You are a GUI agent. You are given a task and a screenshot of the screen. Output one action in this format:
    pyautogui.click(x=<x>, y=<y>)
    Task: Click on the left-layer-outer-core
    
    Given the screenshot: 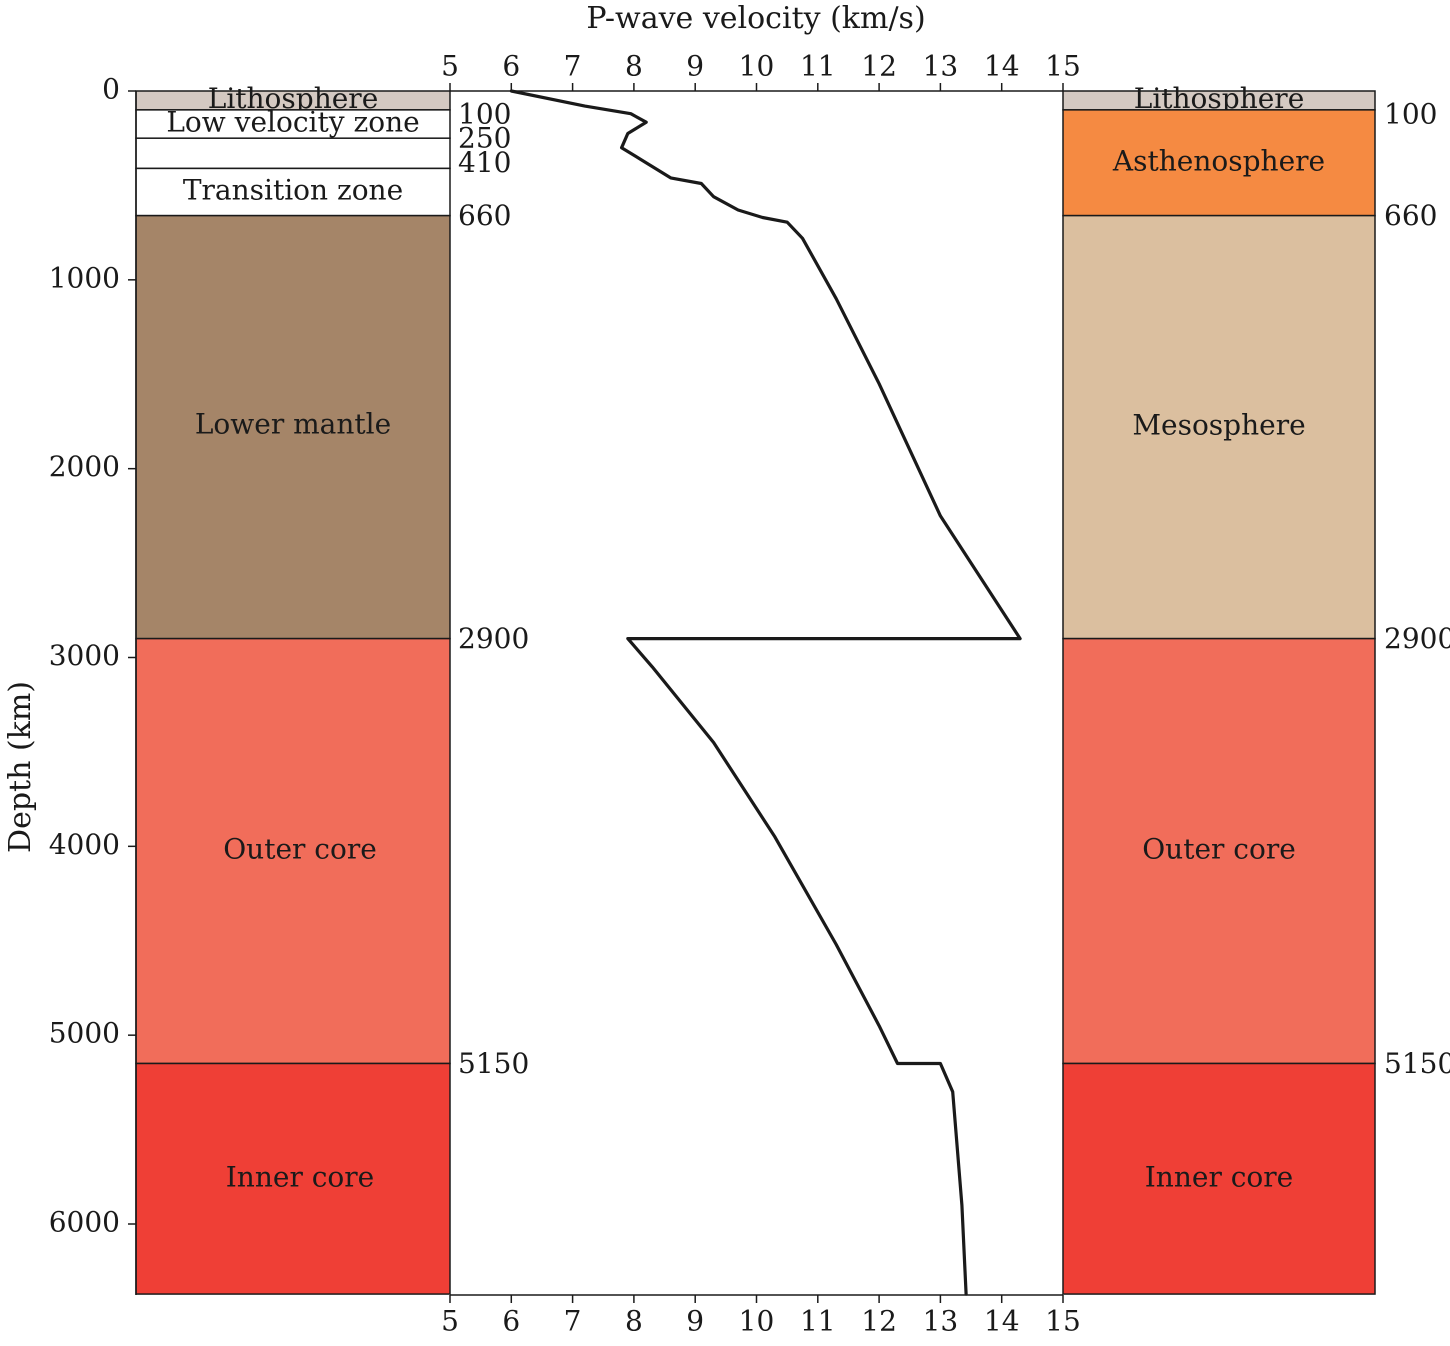 What is the action you would take?
    pyautogui.click(x=293, y=851)
    